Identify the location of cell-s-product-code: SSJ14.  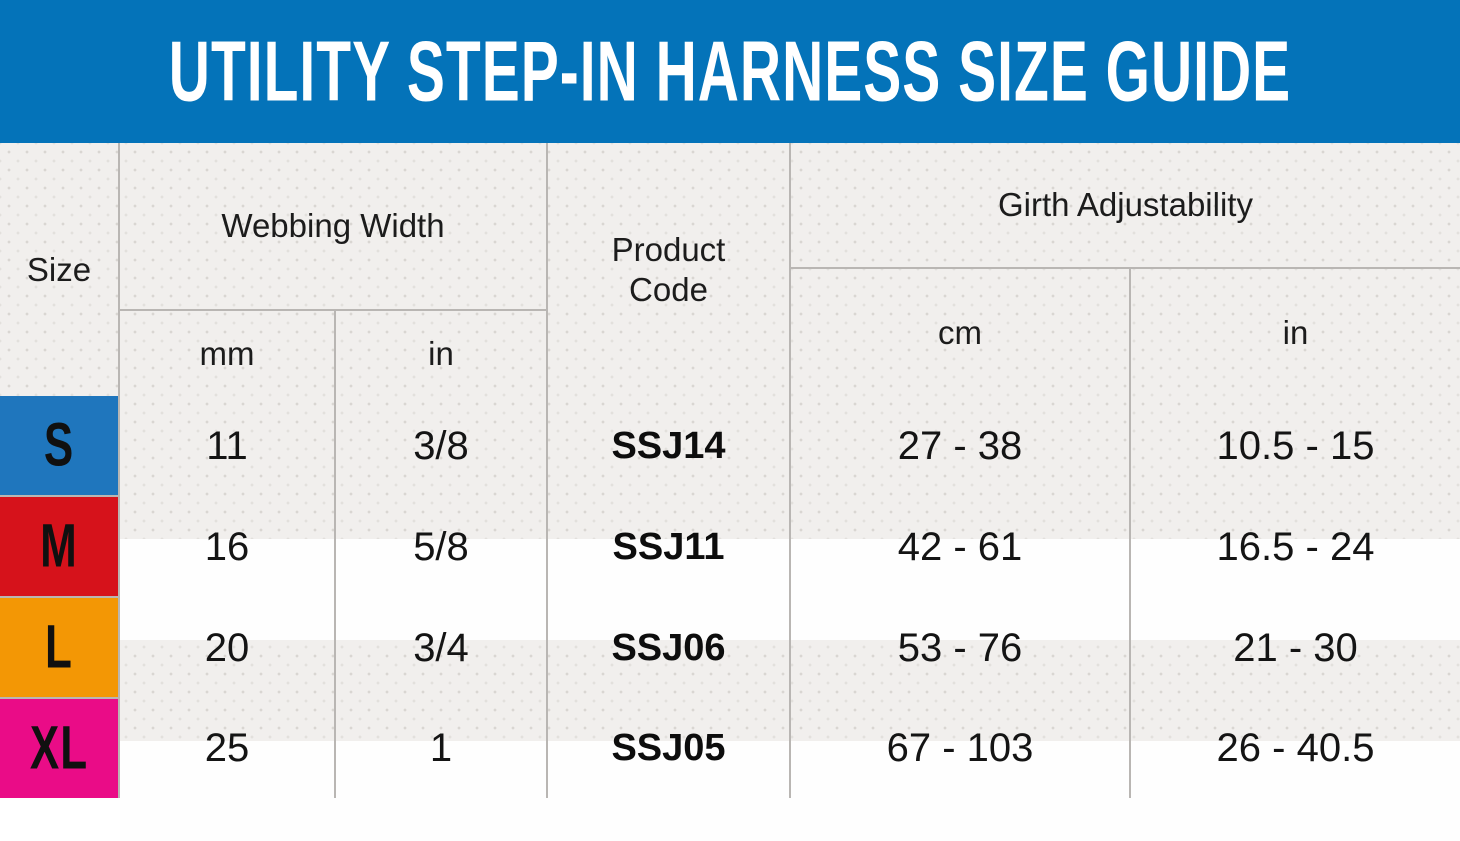
(668, 446).